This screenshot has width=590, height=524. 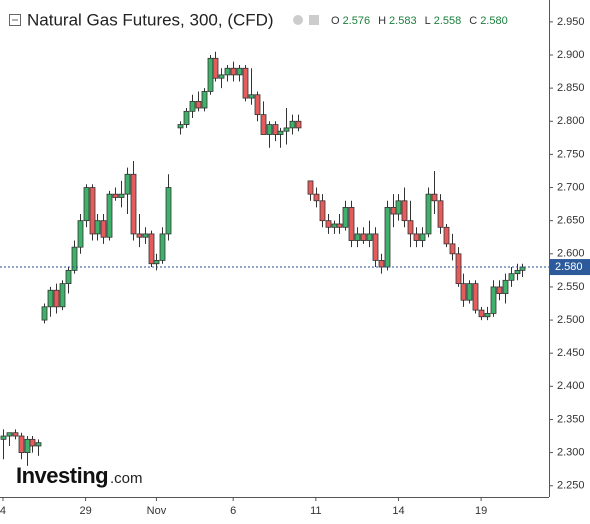 I want to click on x-tick-label: 14, so click(x=398, y=511).